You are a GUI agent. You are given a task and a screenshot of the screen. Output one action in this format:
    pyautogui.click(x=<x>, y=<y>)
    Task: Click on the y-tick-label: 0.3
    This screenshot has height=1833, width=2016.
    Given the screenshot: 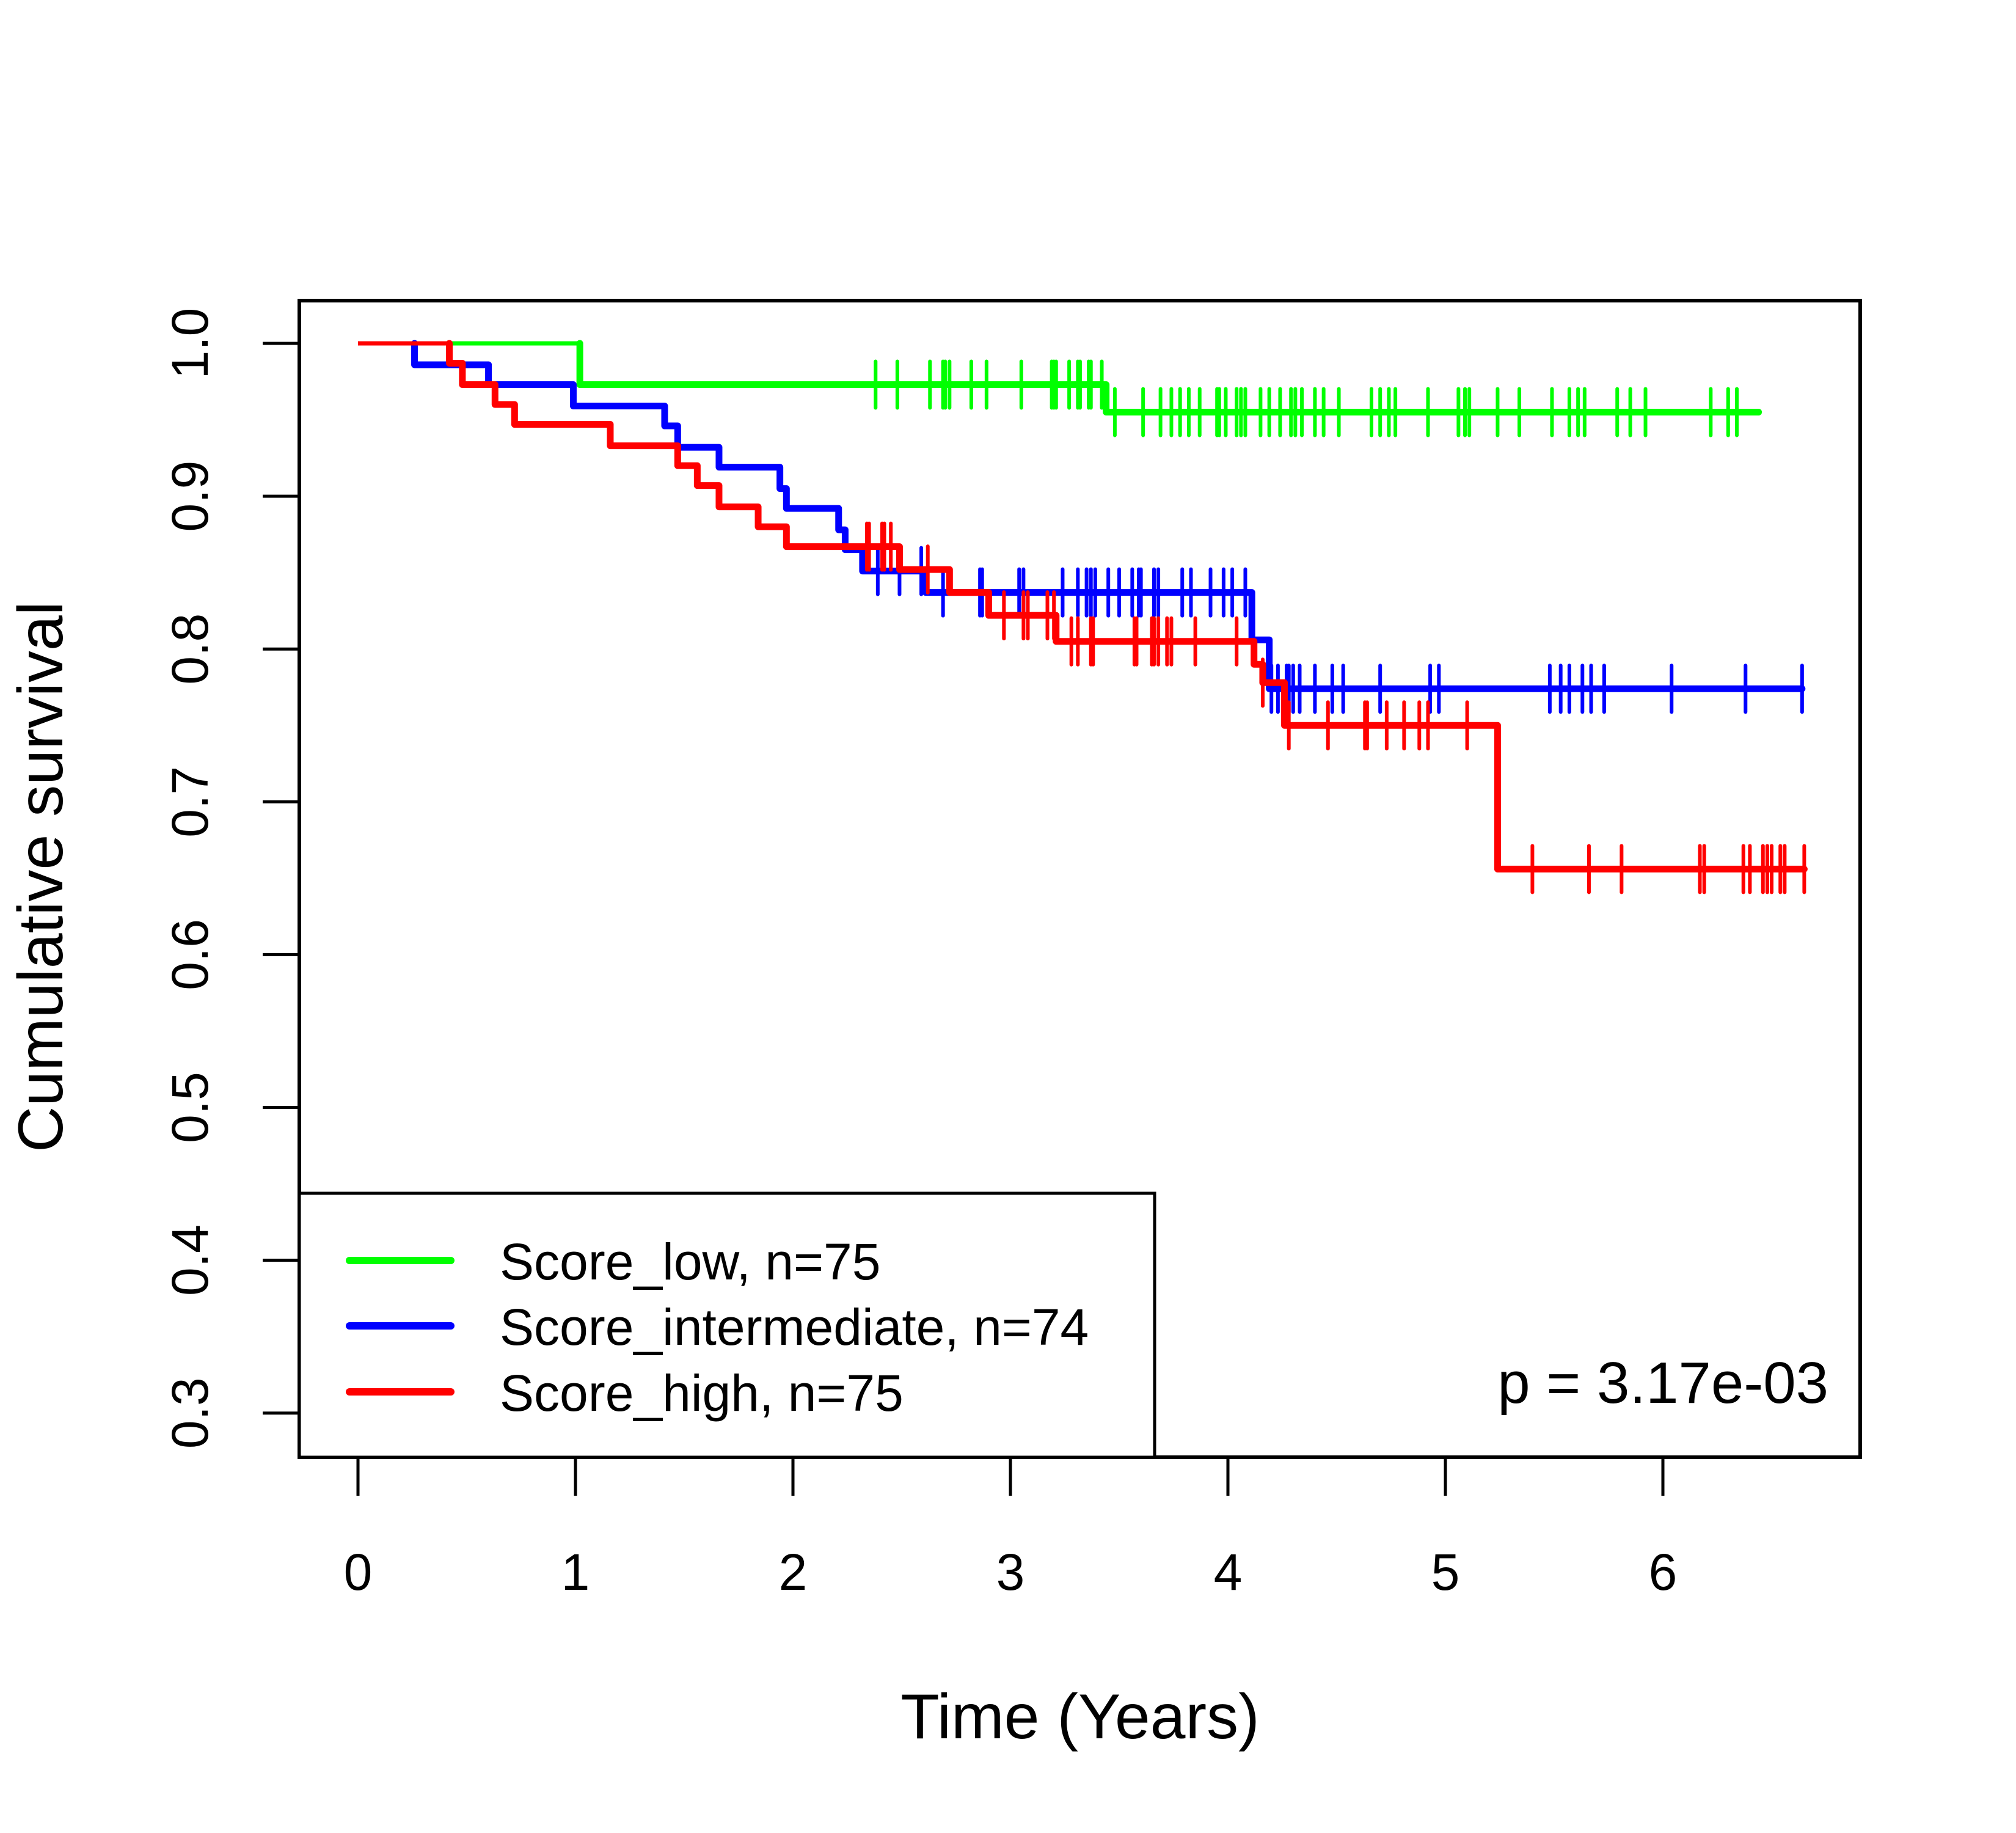 What is the action you would take?
    pyautogui.click(x=190, y=1413)
    